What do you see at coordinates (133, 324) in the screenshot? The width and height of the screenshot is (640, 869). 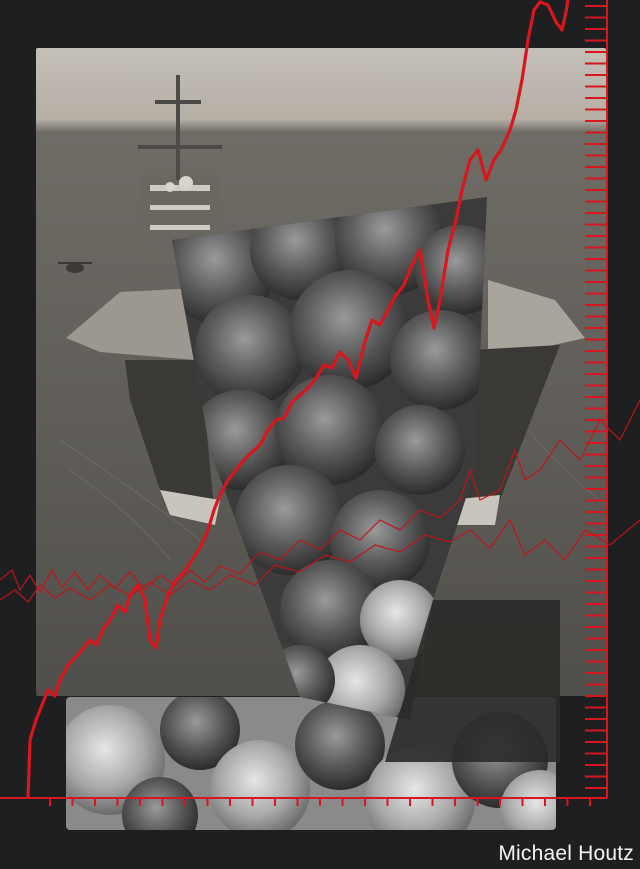 I see `carrier-deck` at bounding box center [133, 324].